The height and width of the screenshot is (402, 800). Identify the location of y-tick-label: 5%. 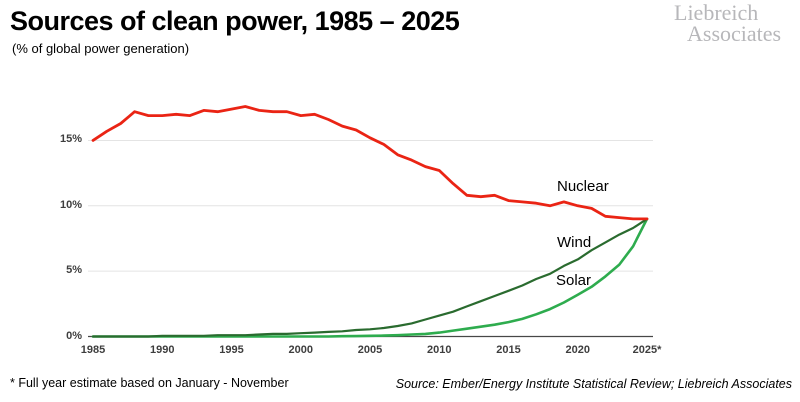
(74, 270).